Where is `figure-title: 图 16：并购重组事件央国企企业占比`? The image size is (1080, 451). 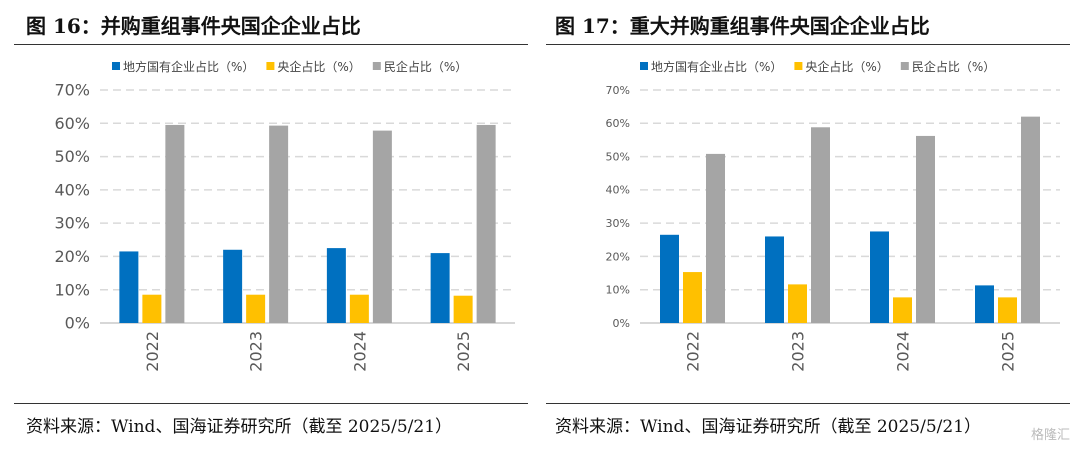
figure-title: 图 16：并购重组事件央国企企业占比 is located at coordinates (193, 26).